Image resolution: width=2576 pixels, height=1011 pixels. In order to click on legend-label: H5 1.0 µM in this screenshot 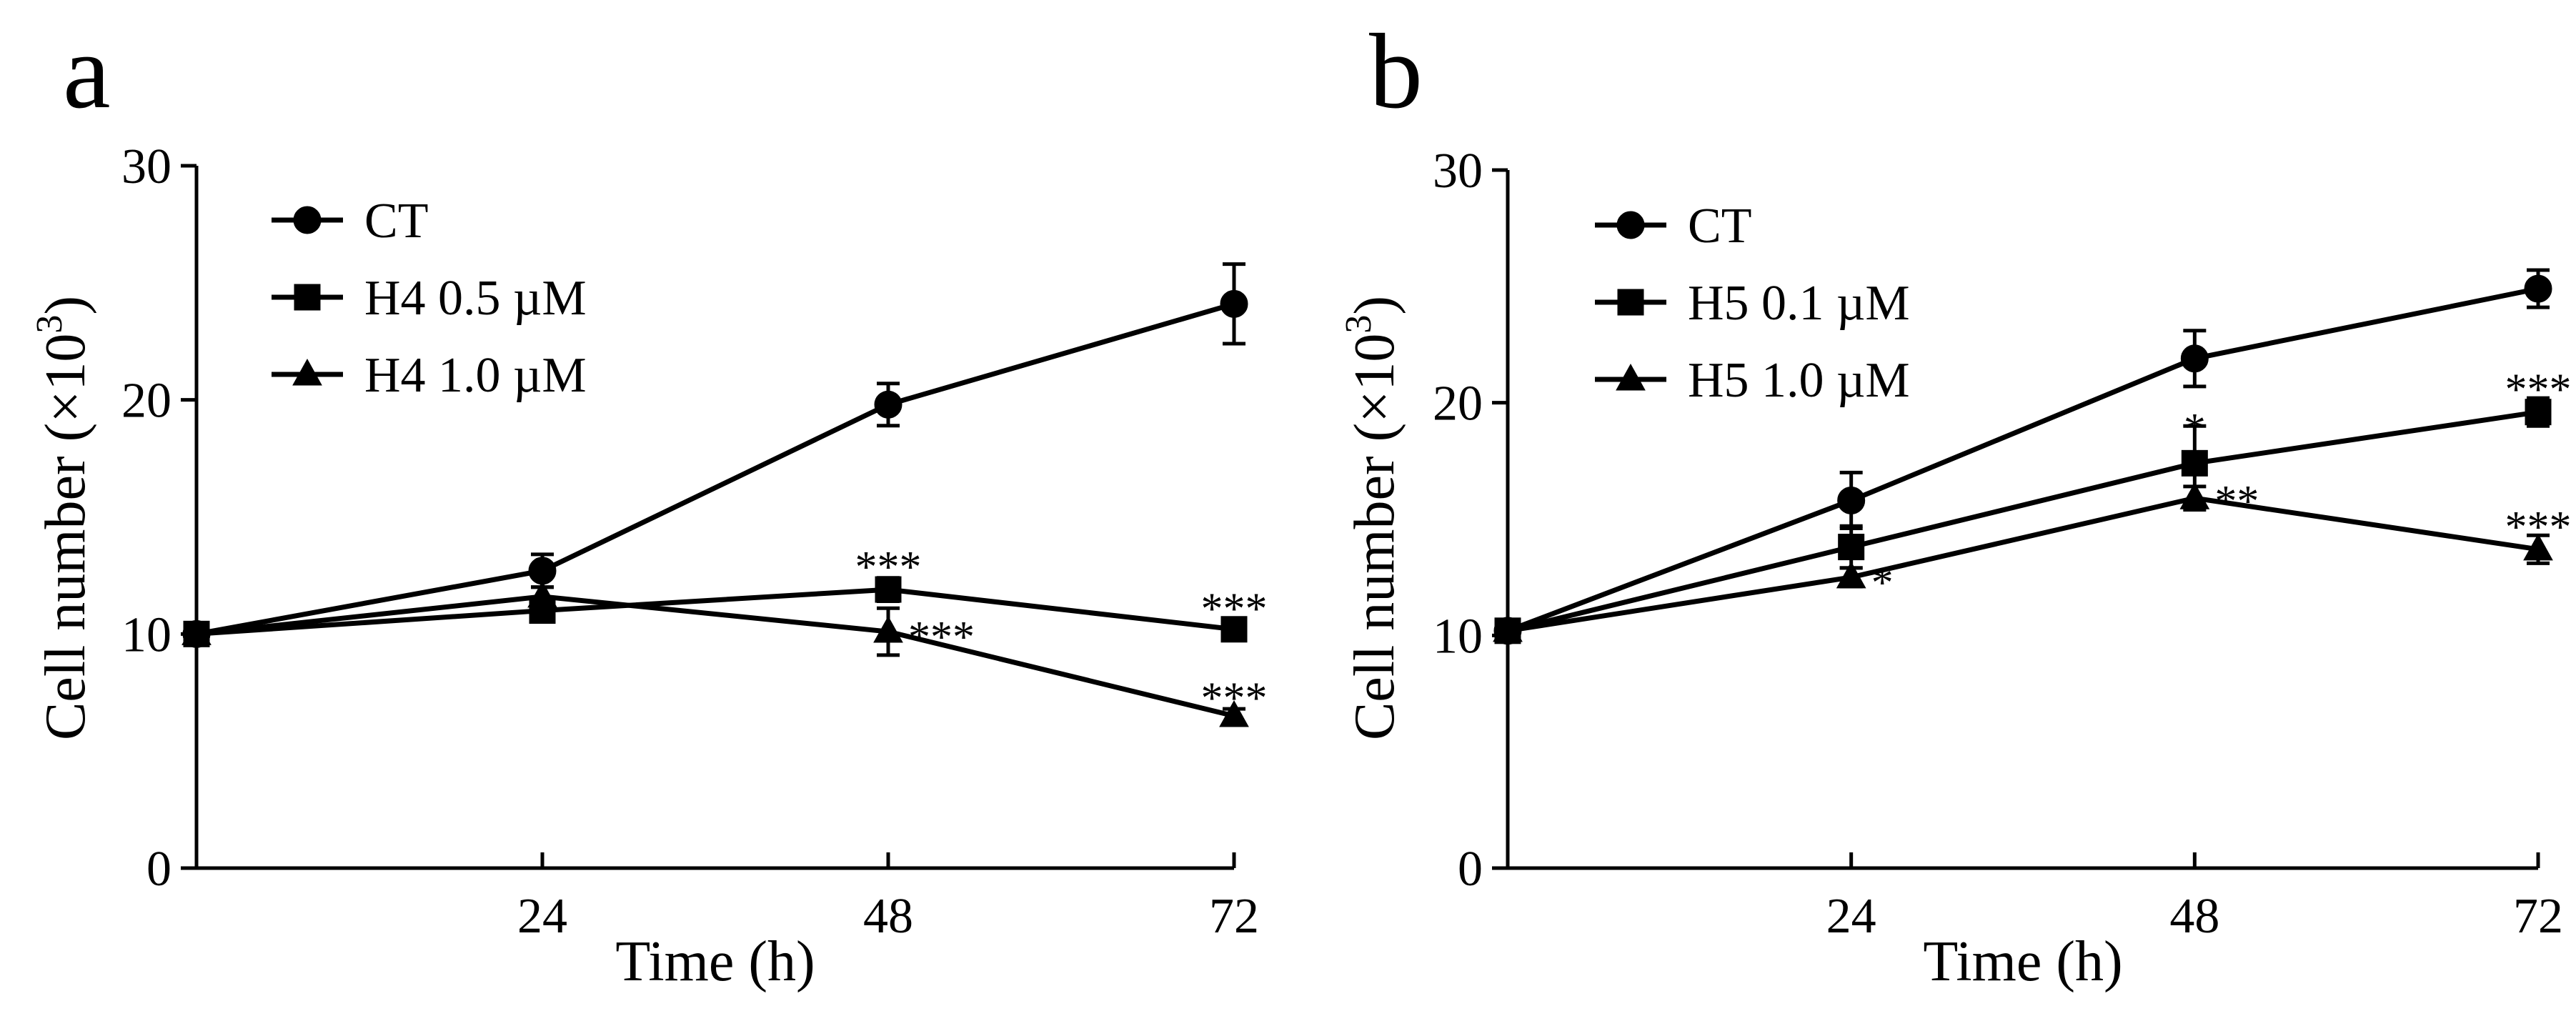, I will do `click(1799, 380)`.